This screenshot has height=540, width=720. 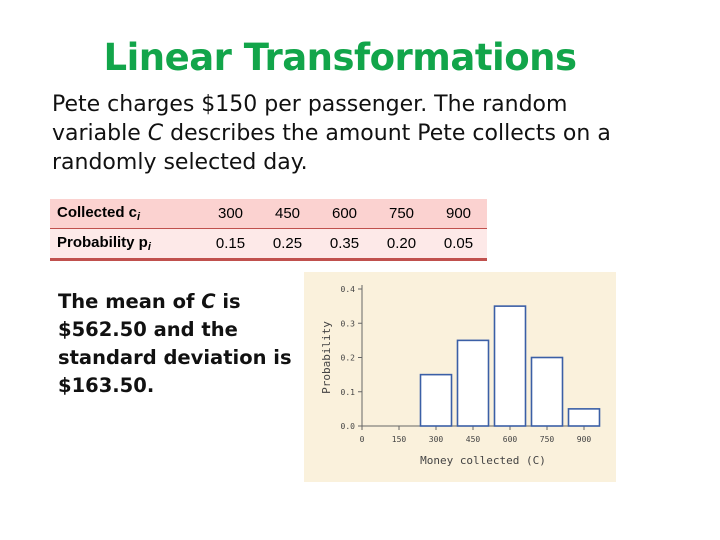 What do you see at coordinates (344, 244) in the screenshot?
I see `table-cell: 0.35` at bounding box center [344, 244].